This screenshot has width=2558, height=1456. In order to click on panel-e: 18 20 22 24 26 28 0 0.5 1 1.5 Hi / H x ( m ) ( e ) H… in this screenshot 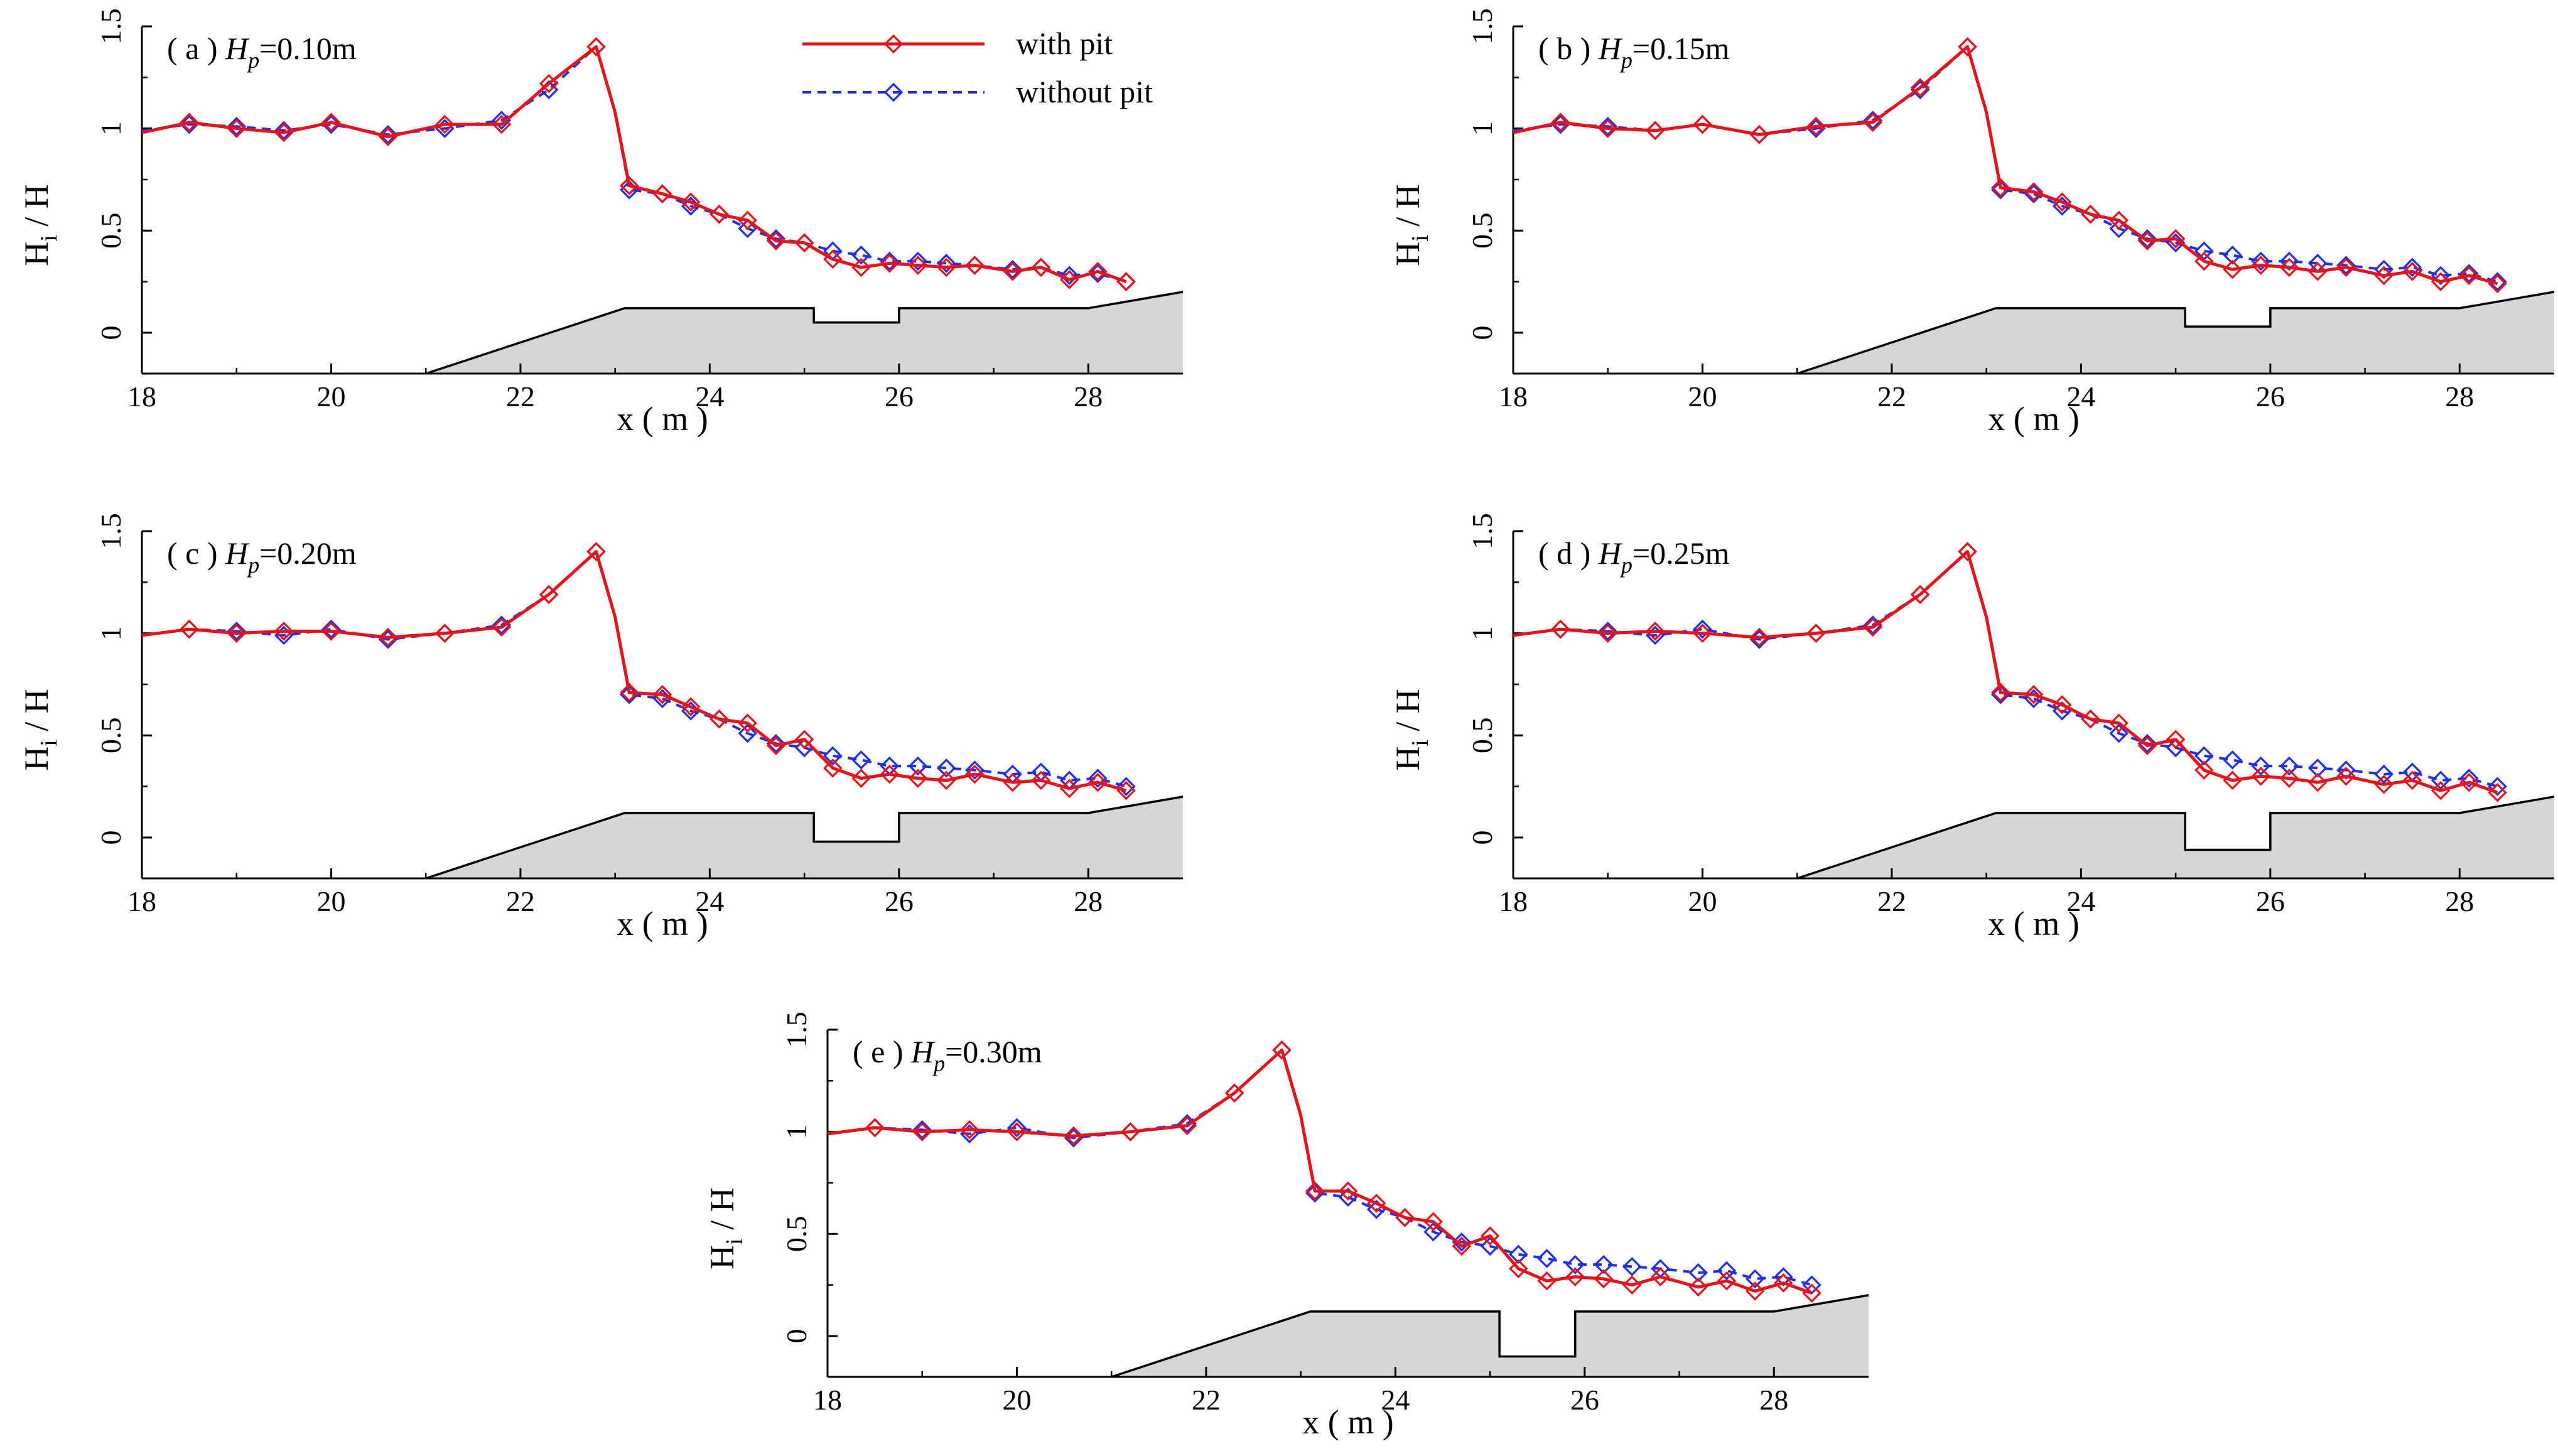, I will do `click(1286, 1226)`.